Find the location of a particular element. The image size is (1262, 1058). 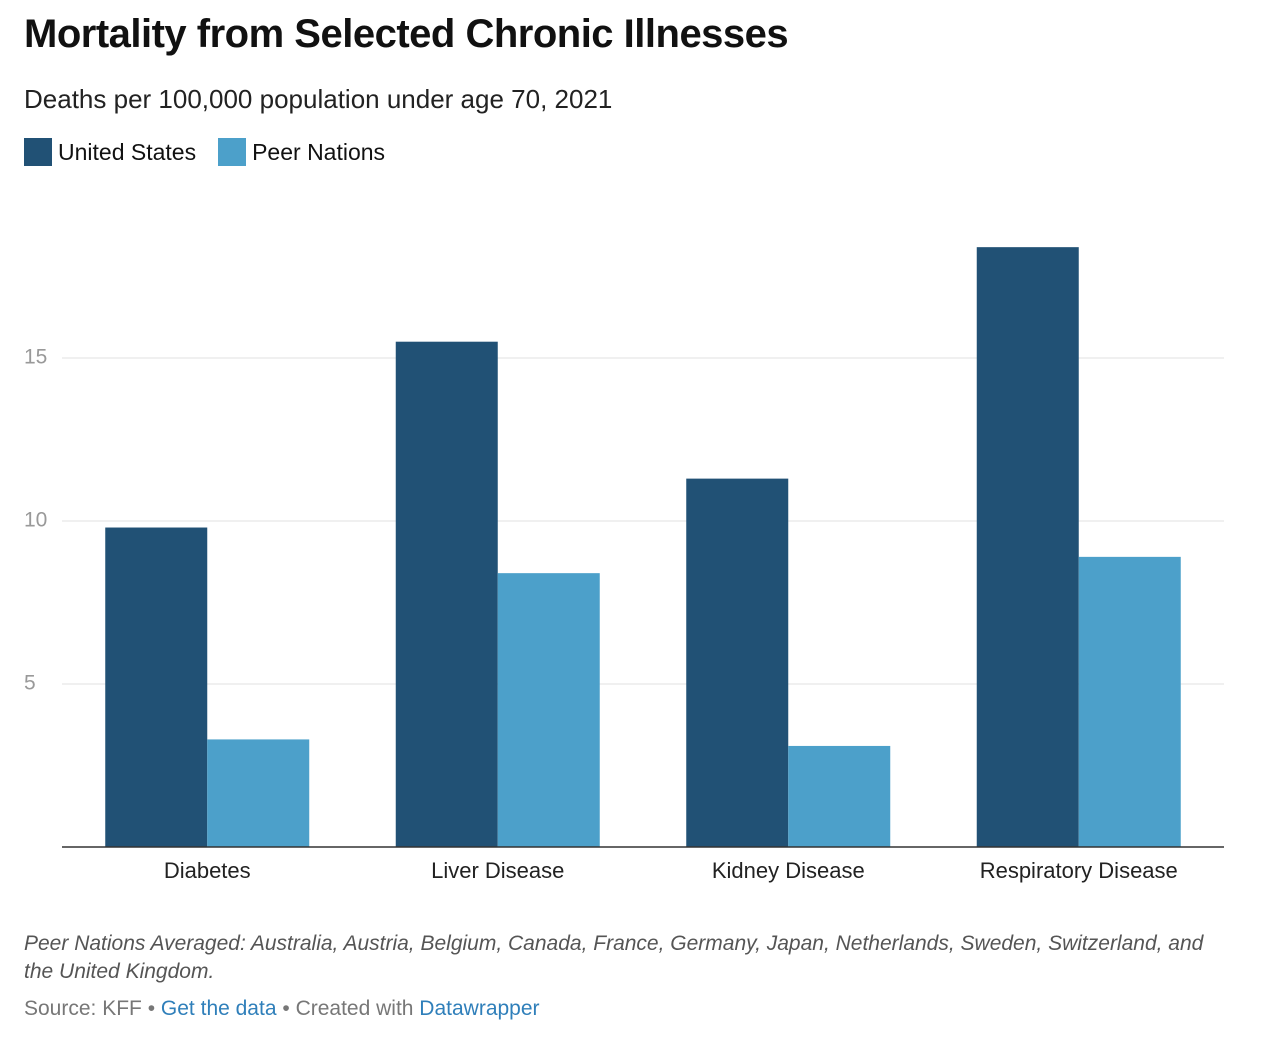

legend-item: Peer Nations is located at coordinates (301, 152).